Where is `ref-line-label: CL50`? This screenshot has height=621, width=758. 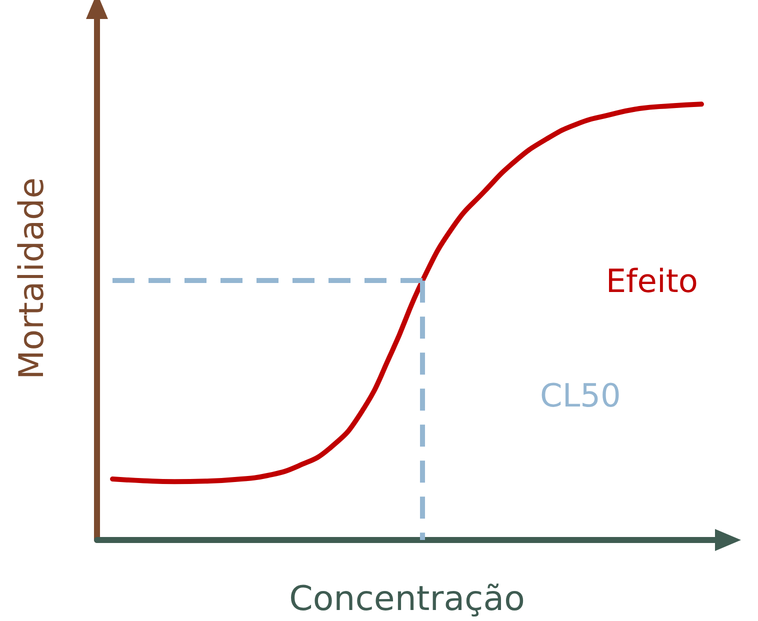
ref-line-label: CL50 is located at coordinates (580, 395).